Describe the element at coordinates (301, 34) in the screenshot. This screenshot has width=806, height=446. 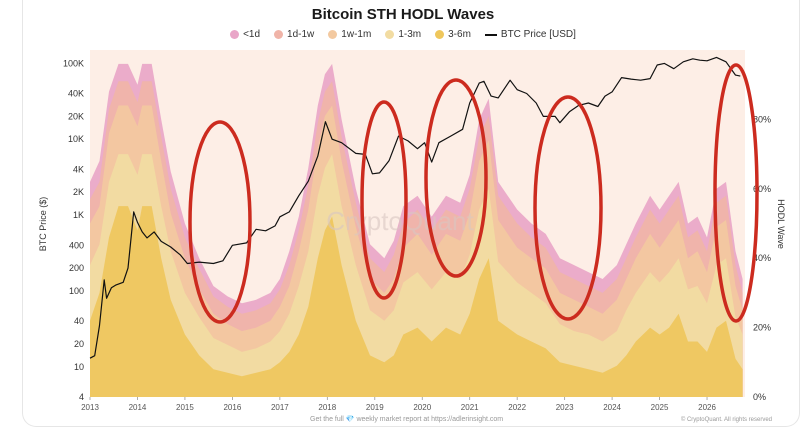
I see `legend-label: 1d-1w` at that location.